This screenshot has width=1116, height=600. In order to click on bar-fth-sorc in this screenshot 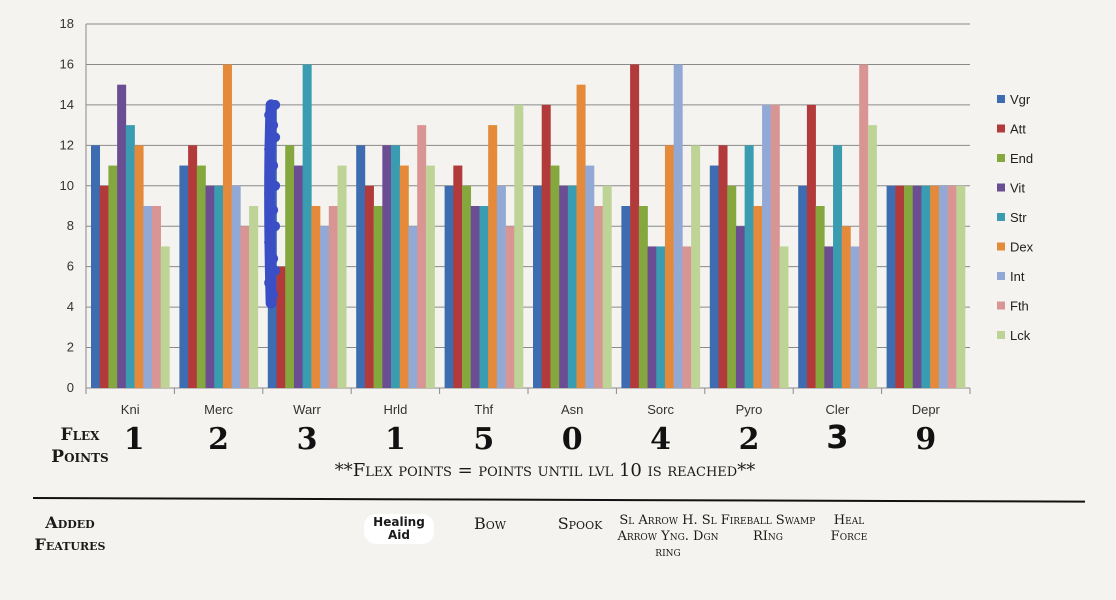, I will do `click(687, 317)`.